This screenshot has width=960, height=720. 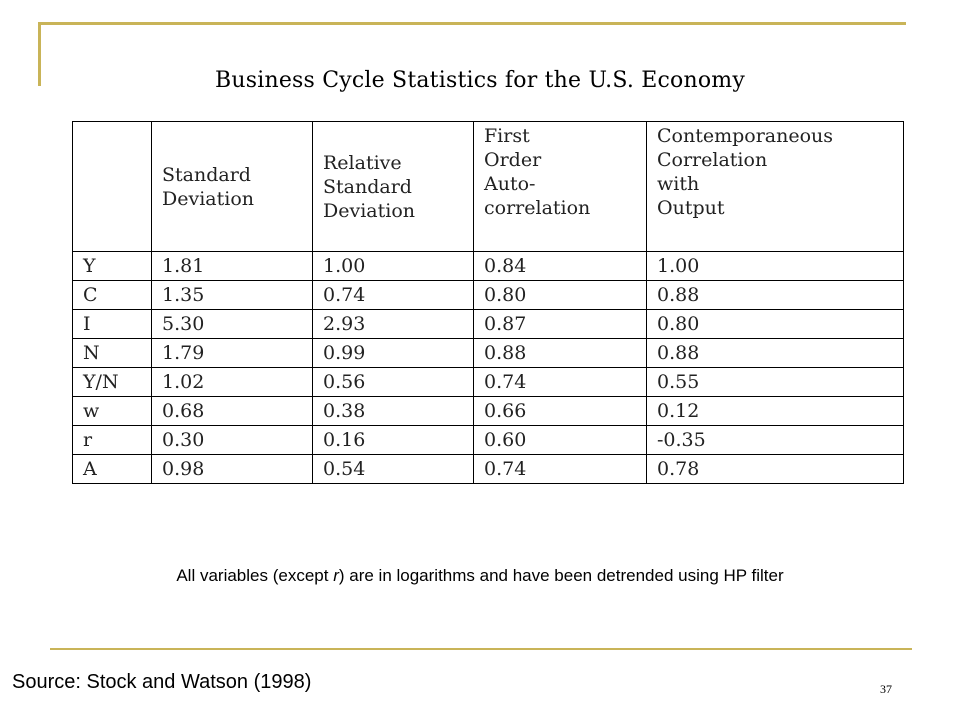 What do you see at coordinates (112, 295) in the screenshot?
I see `variable-cell: C` at bounding box center [112, 295].